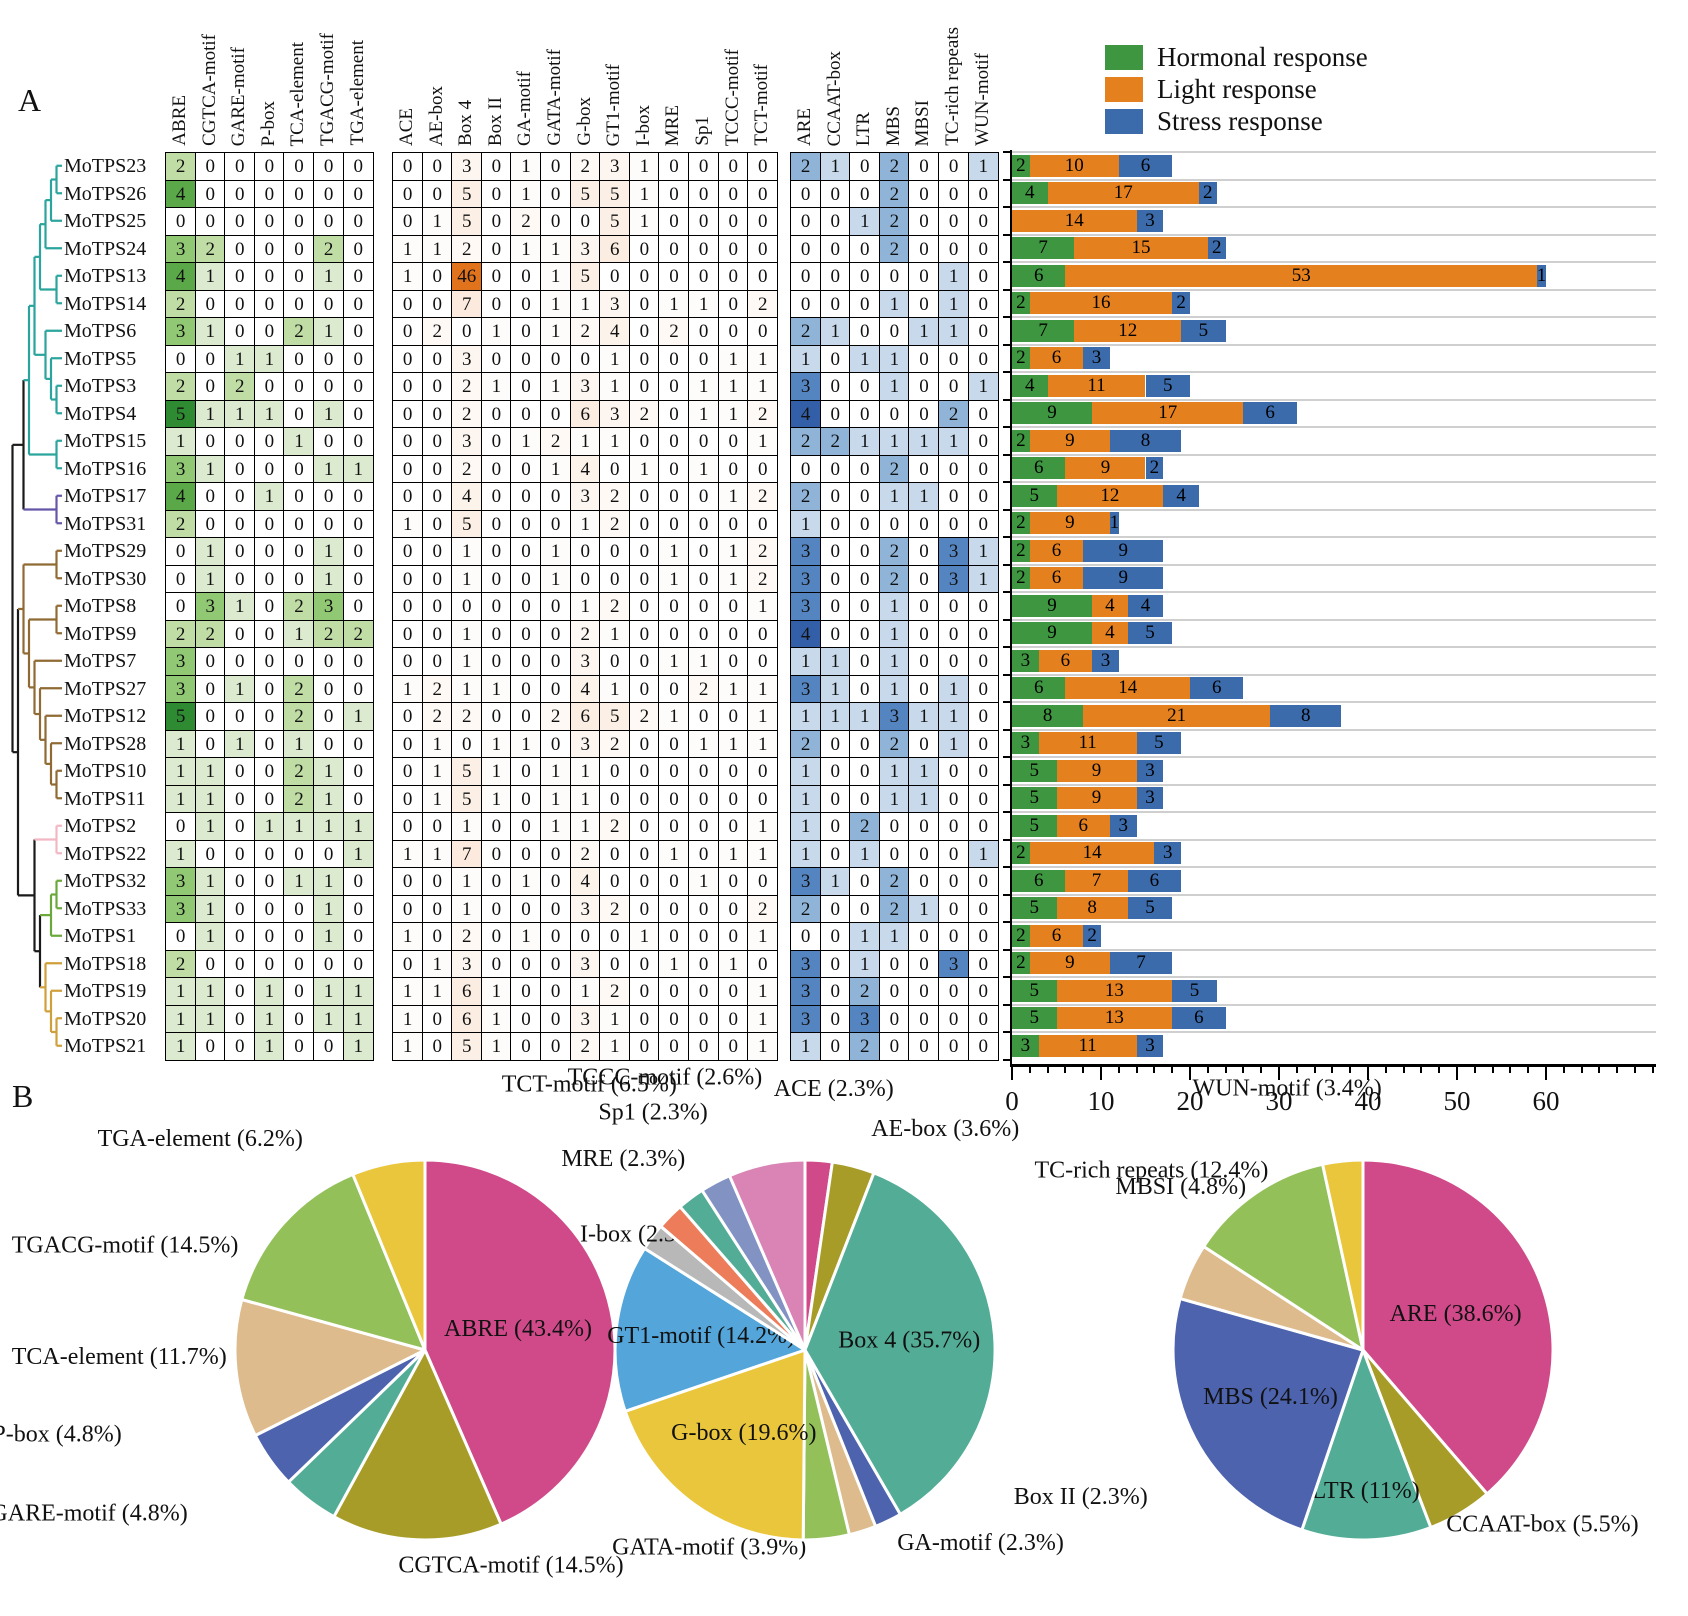 This screenshot has height=1616, width=1688. What do you see at coordinates (673, 125) in the screenshot?
I see `column-header-text: MRE` at bounding box center [673, 125].